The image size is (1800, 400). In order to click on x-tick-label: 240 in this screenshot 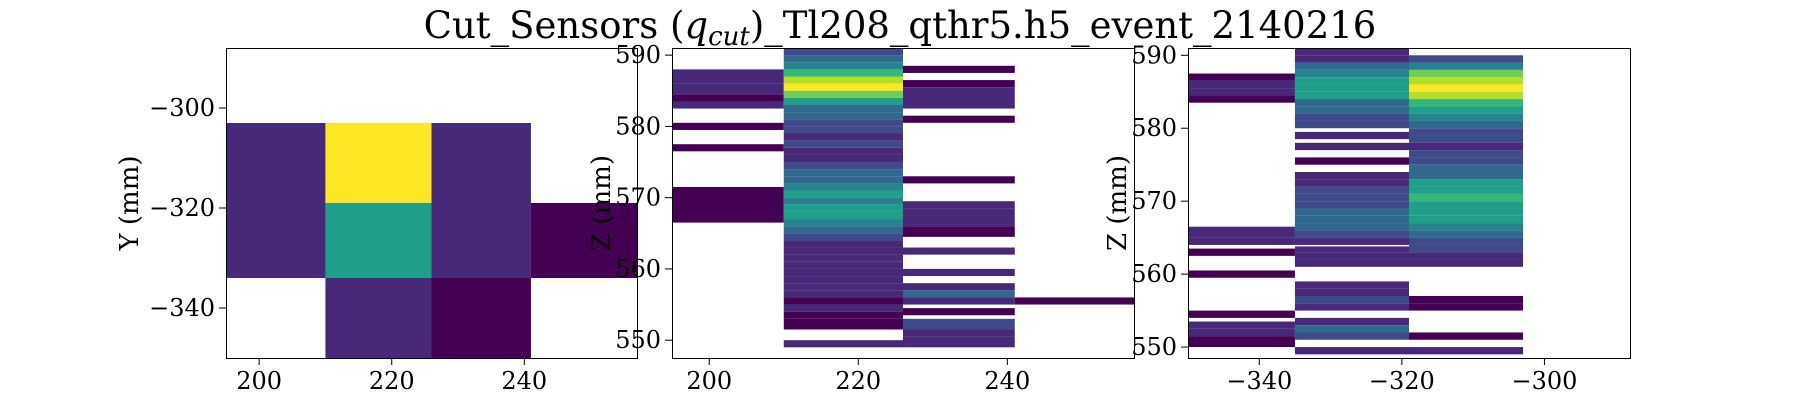, I will do `click(524, 381)`.